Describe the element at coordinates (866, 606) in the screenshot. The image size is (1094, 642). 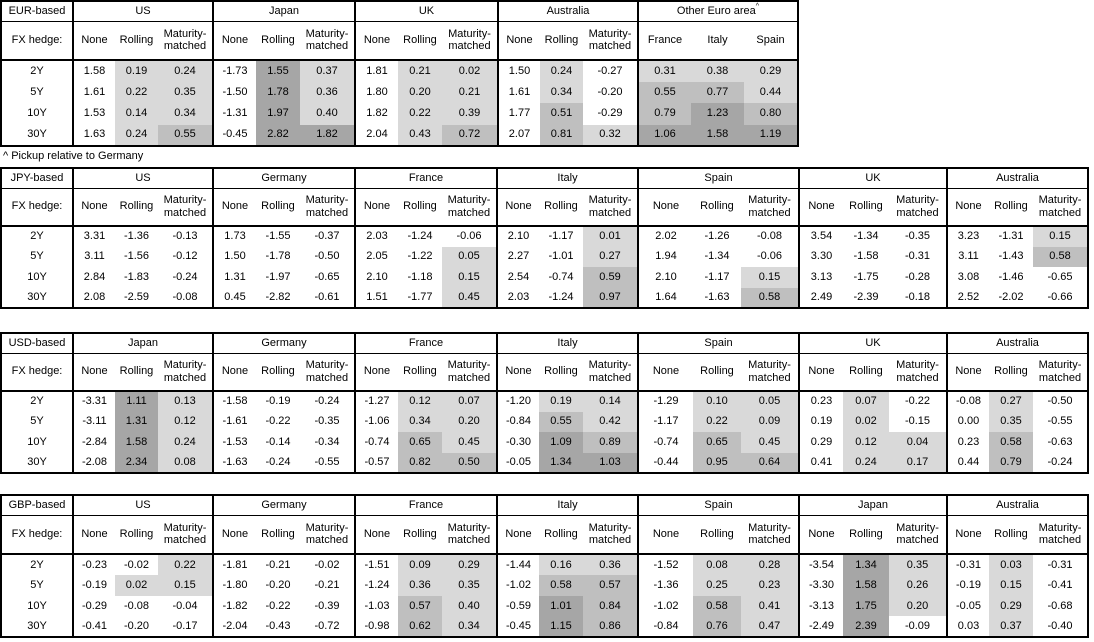
I see `data-cell: 1.75` at that location.